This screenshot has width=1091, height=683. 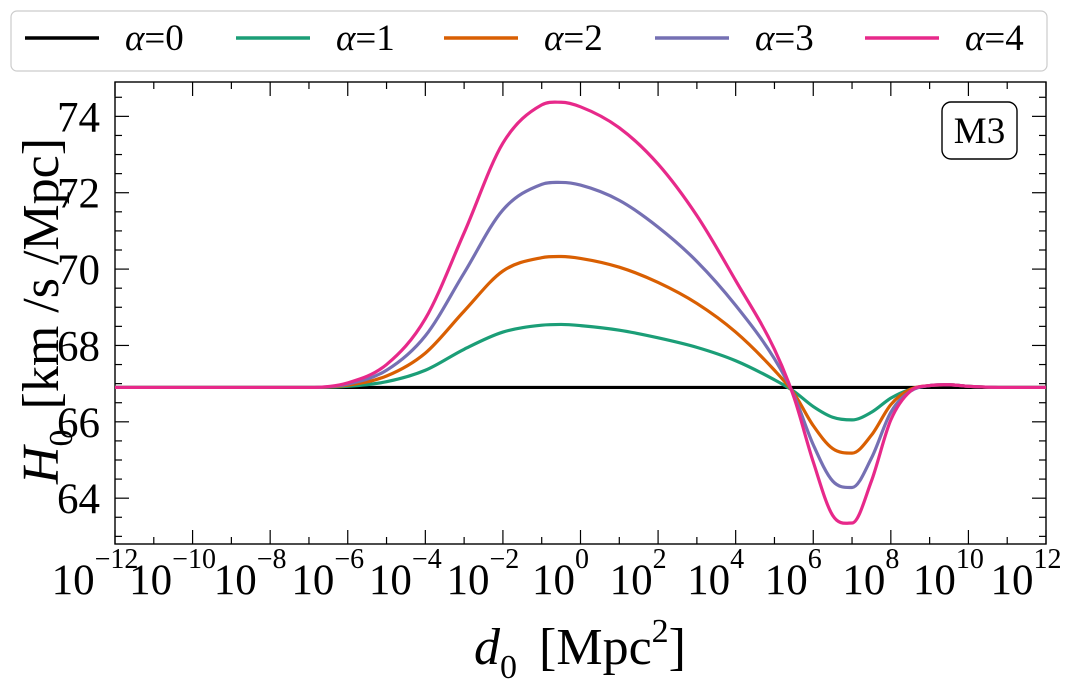 I want to click on x-tick-label-exponent: −2, so click(x=505, y=559).